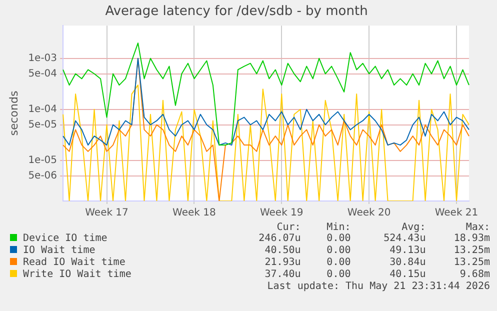  Describe the element at coordinates (13, 113) in the screenshot. I see `y-axis-title: seconds` at that location.